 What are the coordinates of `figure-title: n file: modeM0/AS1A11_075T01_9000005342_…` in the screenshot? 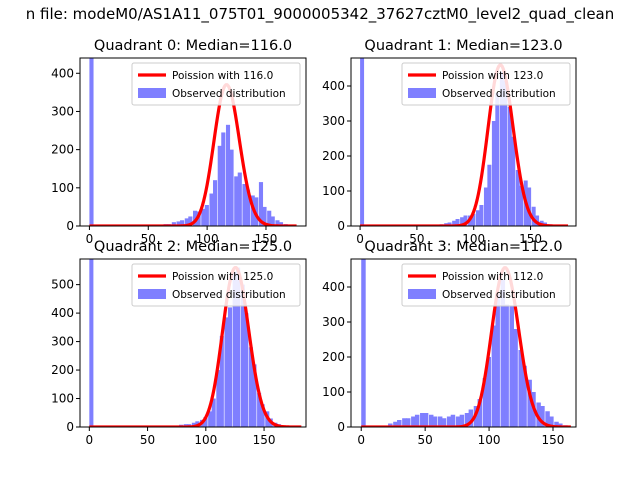 It's located at (320, 14).